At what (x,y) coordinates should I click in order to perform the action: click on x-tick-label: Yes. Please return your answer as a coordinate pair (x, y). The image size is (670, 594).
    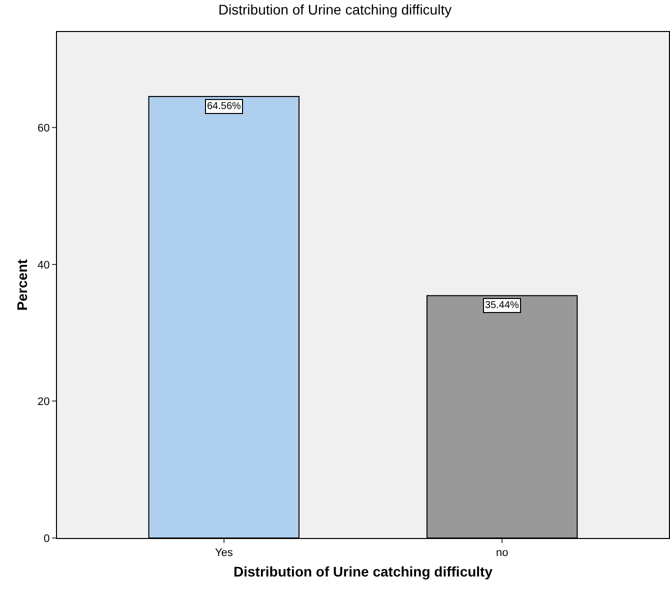
    Looking at the image, I should click on (224, 553).